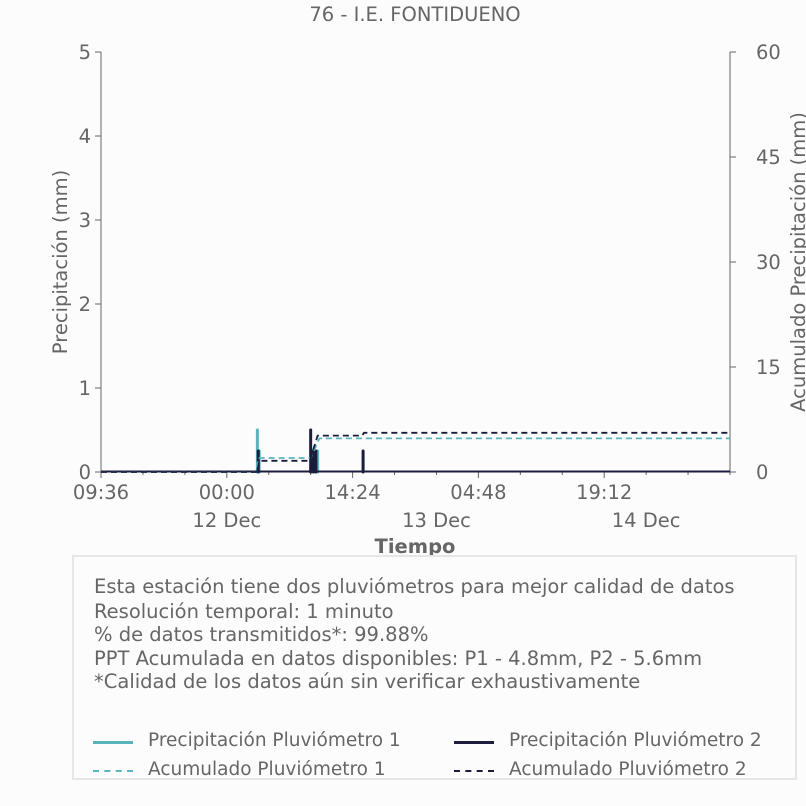  Describe the element at coordinates (113, 771) in the screenshot. I see `legend-swatch-a1` at that location.